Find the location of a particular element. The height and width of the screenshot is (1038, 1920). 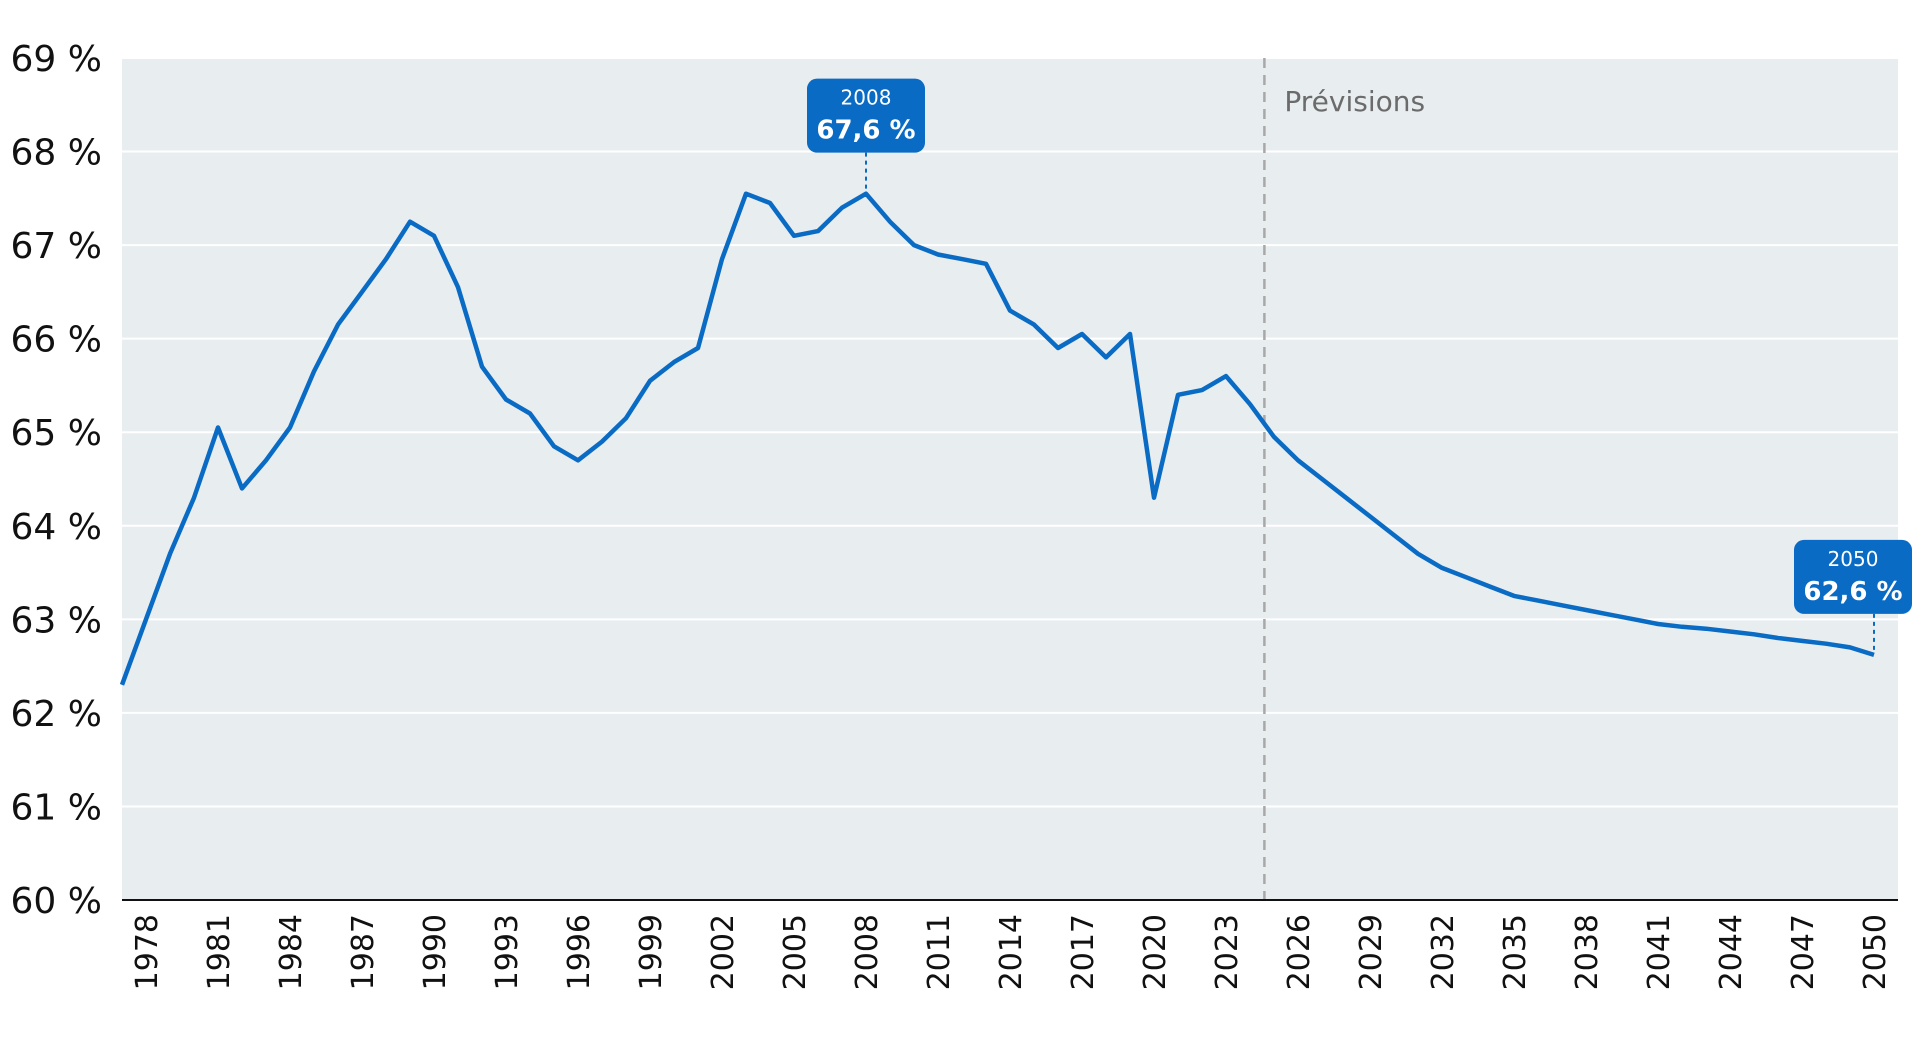

y-tick-label: 67 % is located at coordinates (56, 246).